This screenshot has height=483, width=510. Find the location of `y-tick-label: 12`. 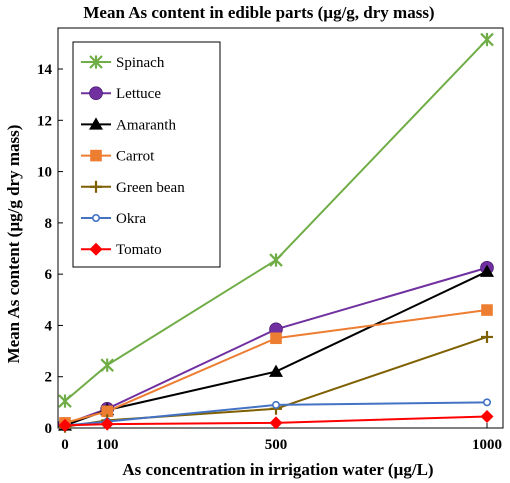

y-tick-label: 12 is located at coordinates (44, 121).